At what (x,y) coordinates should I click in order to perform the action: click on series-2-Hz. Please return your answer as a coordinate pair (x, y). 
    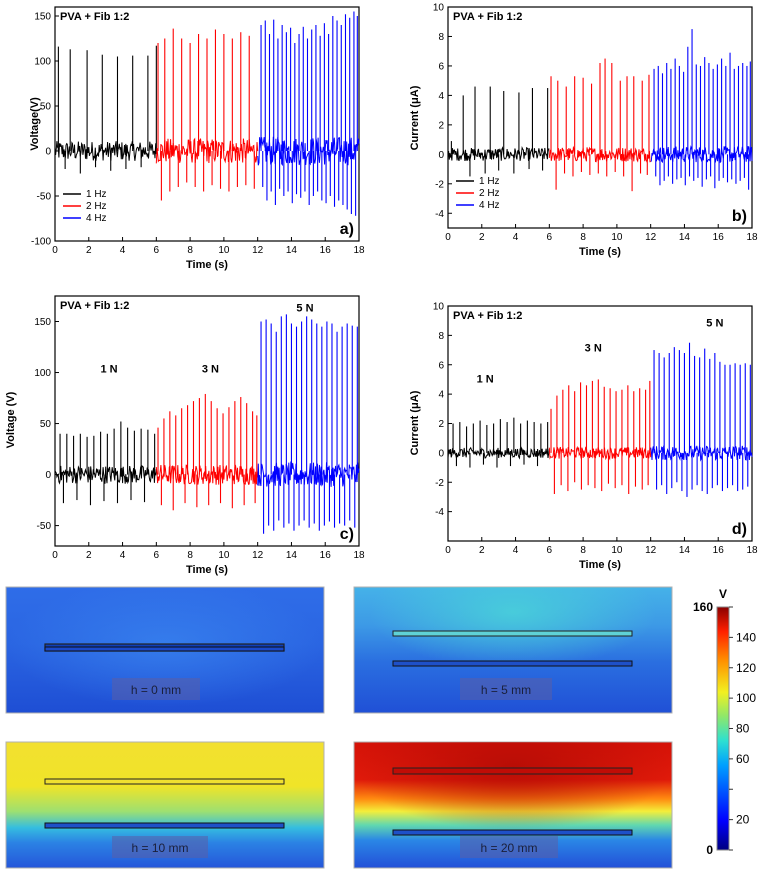
    Looking at the image, I should click on (207, 114).